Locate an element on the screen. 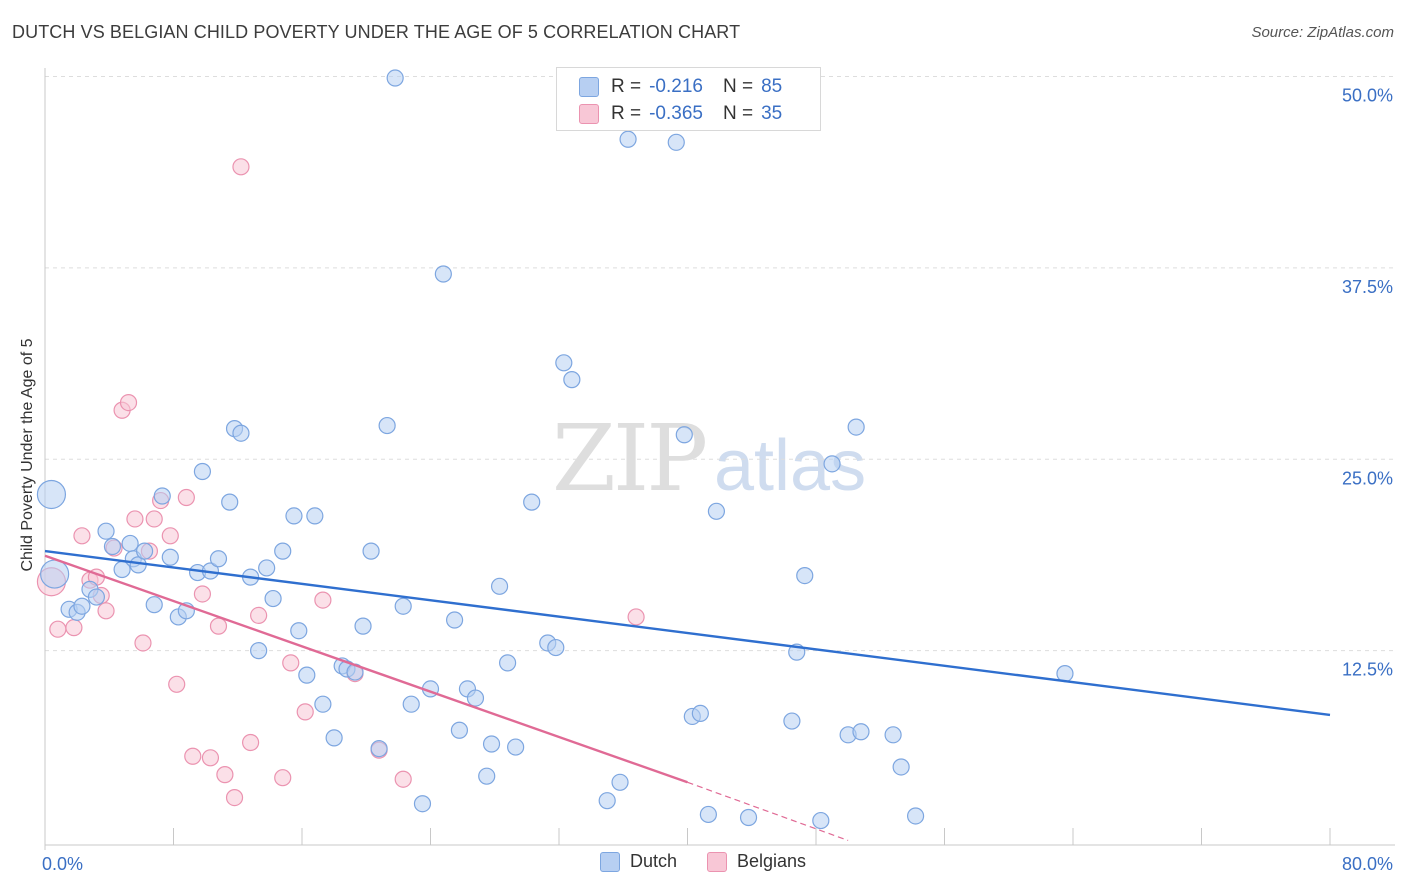 This screenshot has width=1406, height=892. belgians-trend-extension is located at coordinates (768, 811).